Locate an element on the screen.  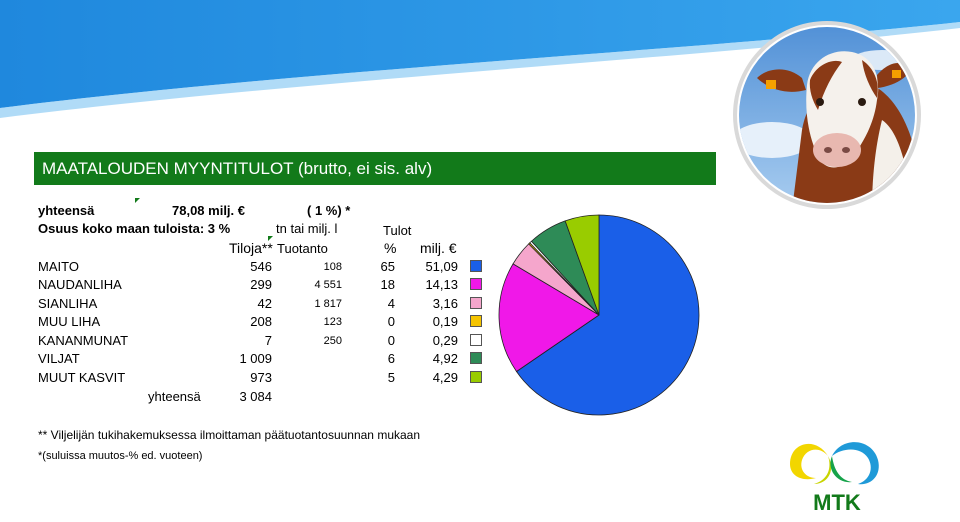
table-total-farms: 3 084 is located at coordinates (255, 396).